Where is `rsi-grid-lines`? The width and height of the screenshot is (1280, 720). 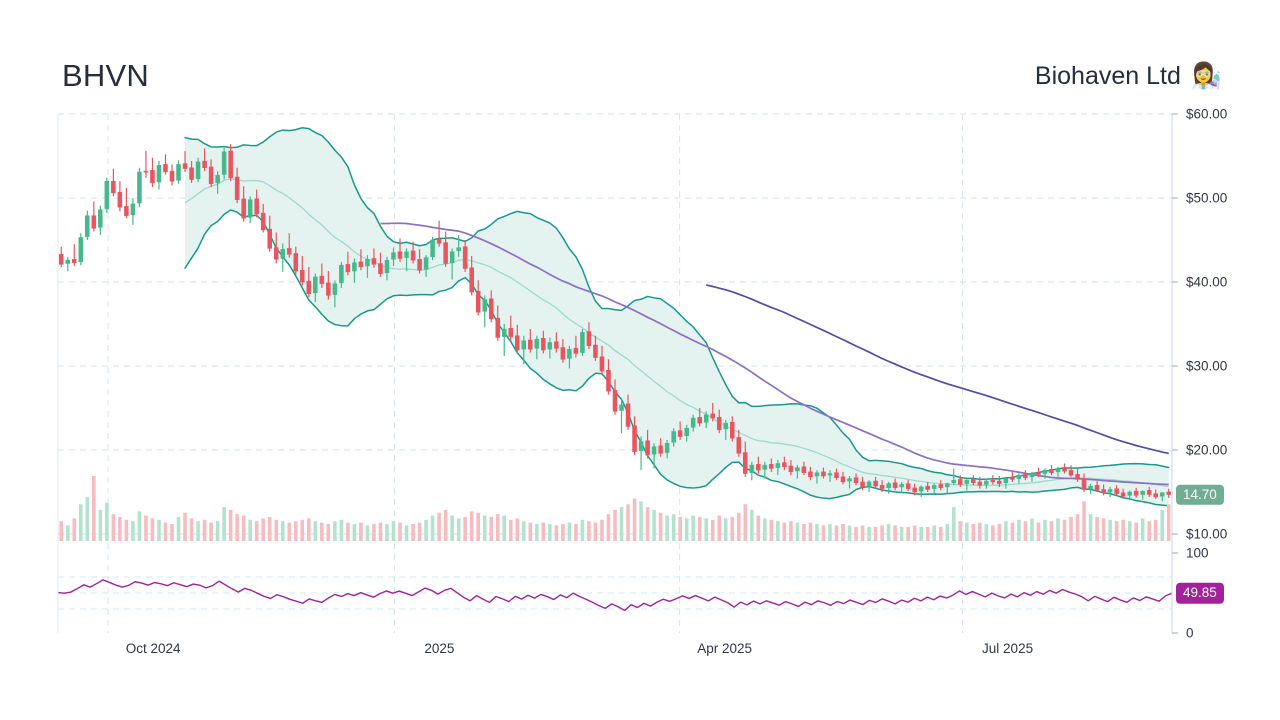 rsi-grid-lines is located at coordinates (615, 593).